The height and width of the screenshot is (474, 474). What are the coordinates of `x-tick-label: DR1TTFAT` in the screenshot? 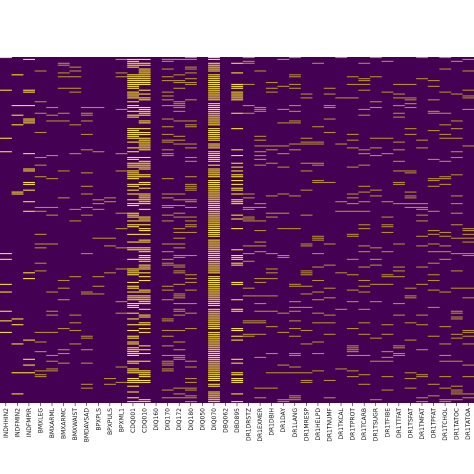 It's located at (399, 423).